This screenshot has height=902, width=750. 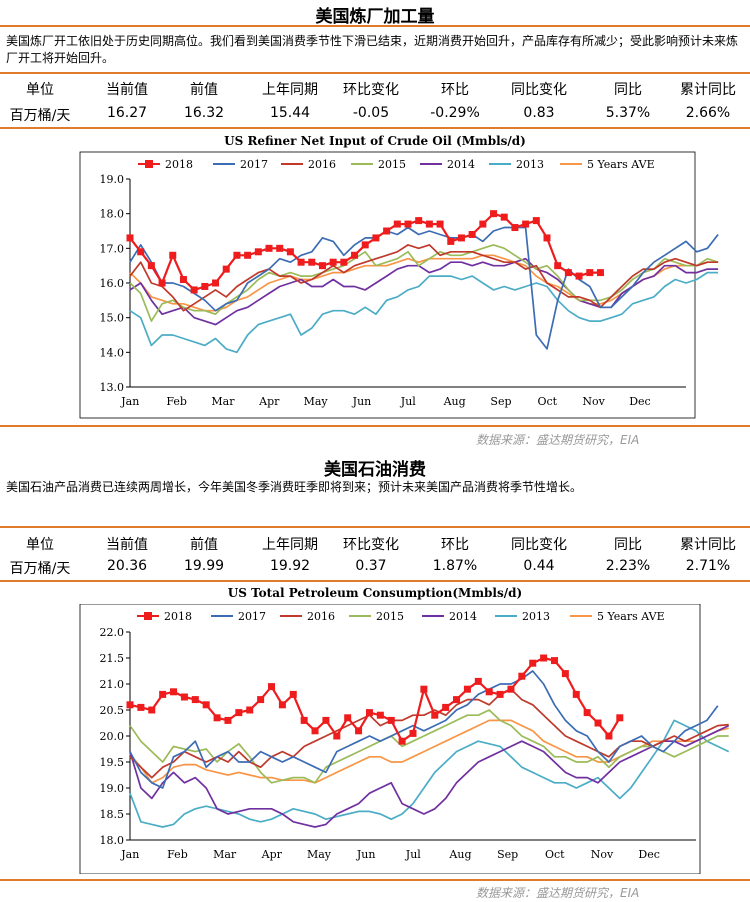 I want to click on y-tick-label: 21.0, so click(x=112, y=684).